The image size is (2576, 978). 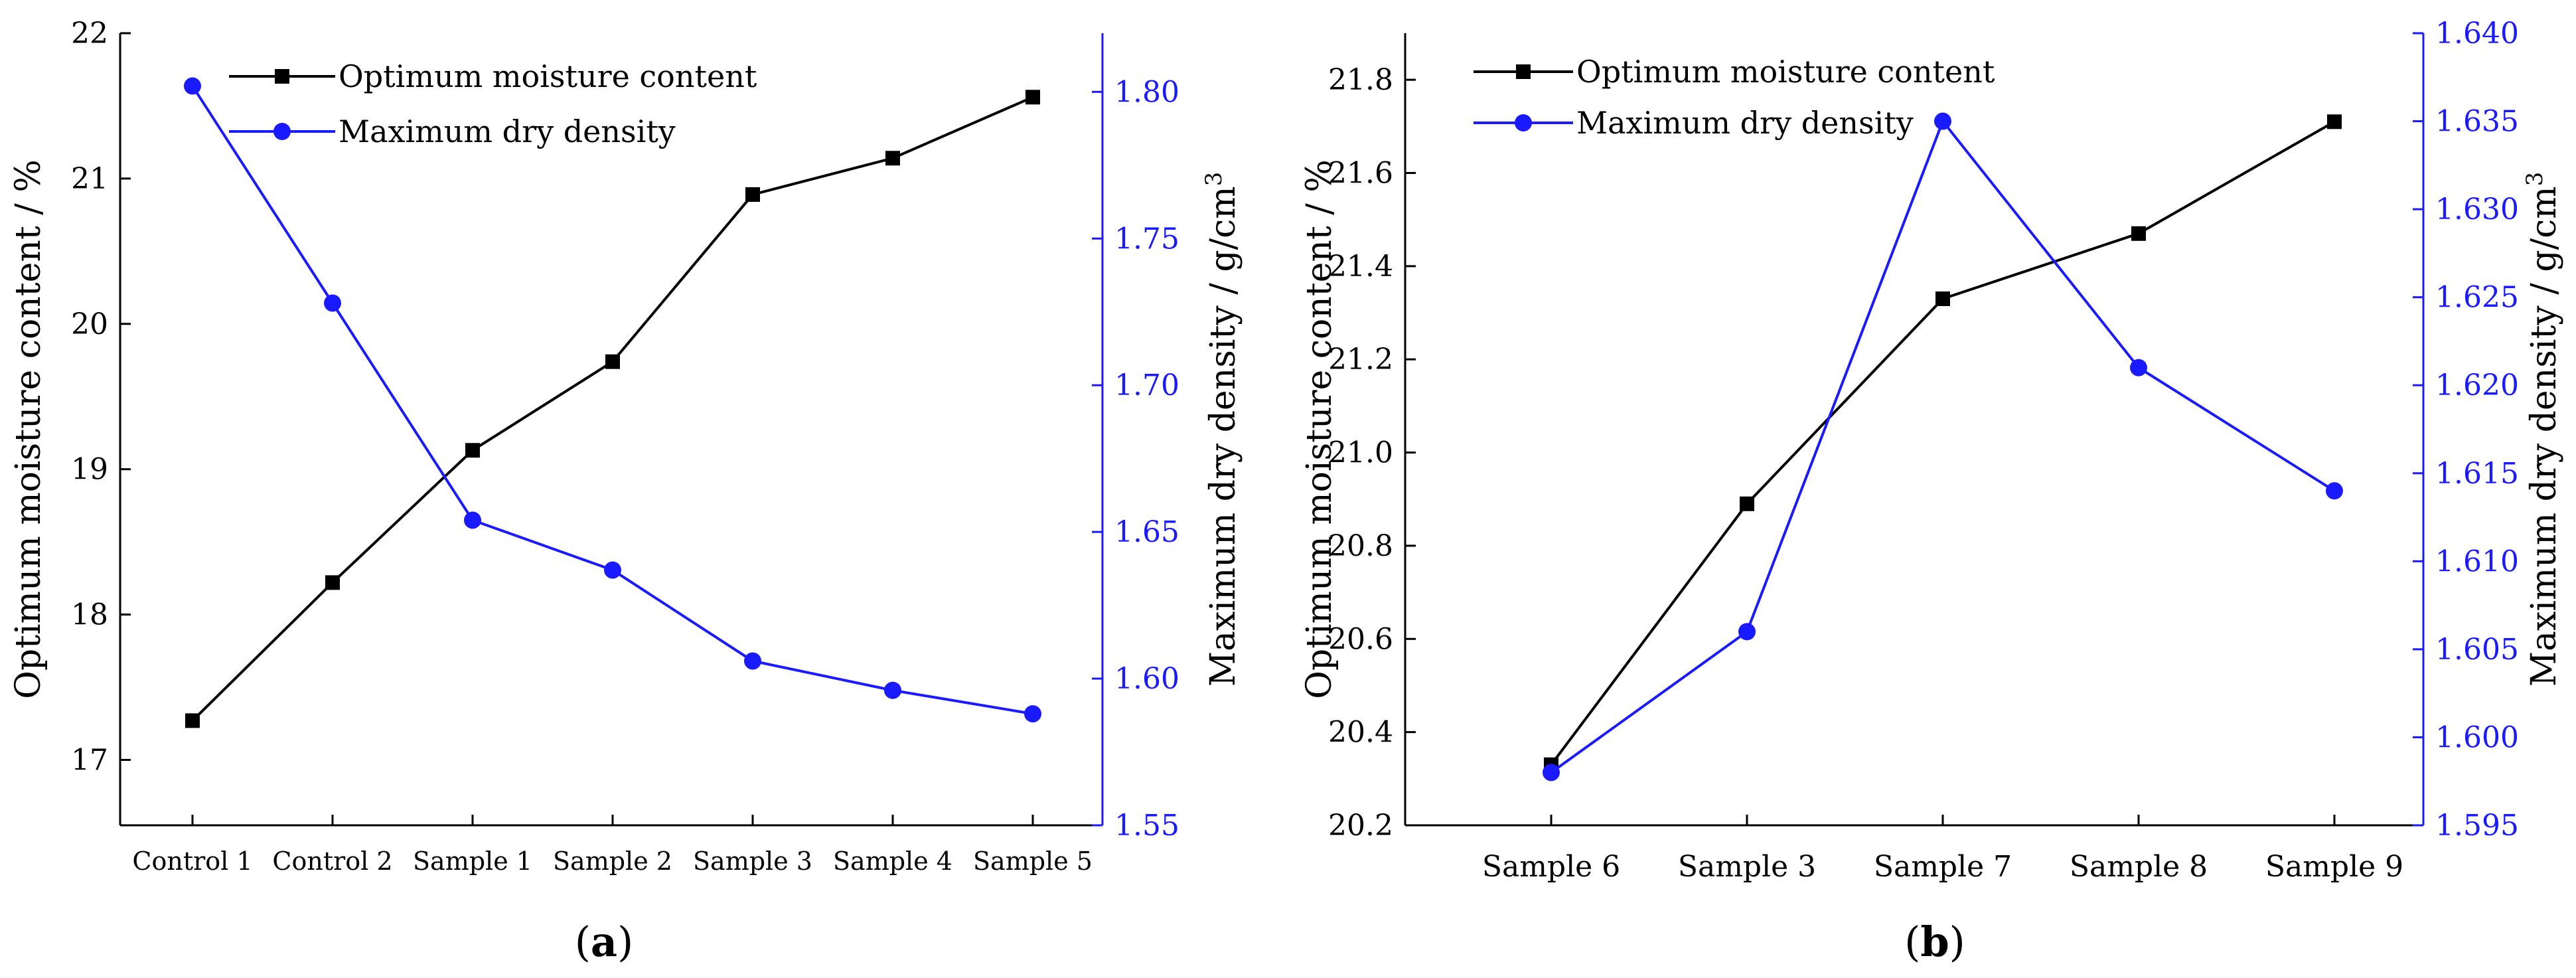 I want to click on right-y-tick-label: 1.640, so click(x=2477, y=33).